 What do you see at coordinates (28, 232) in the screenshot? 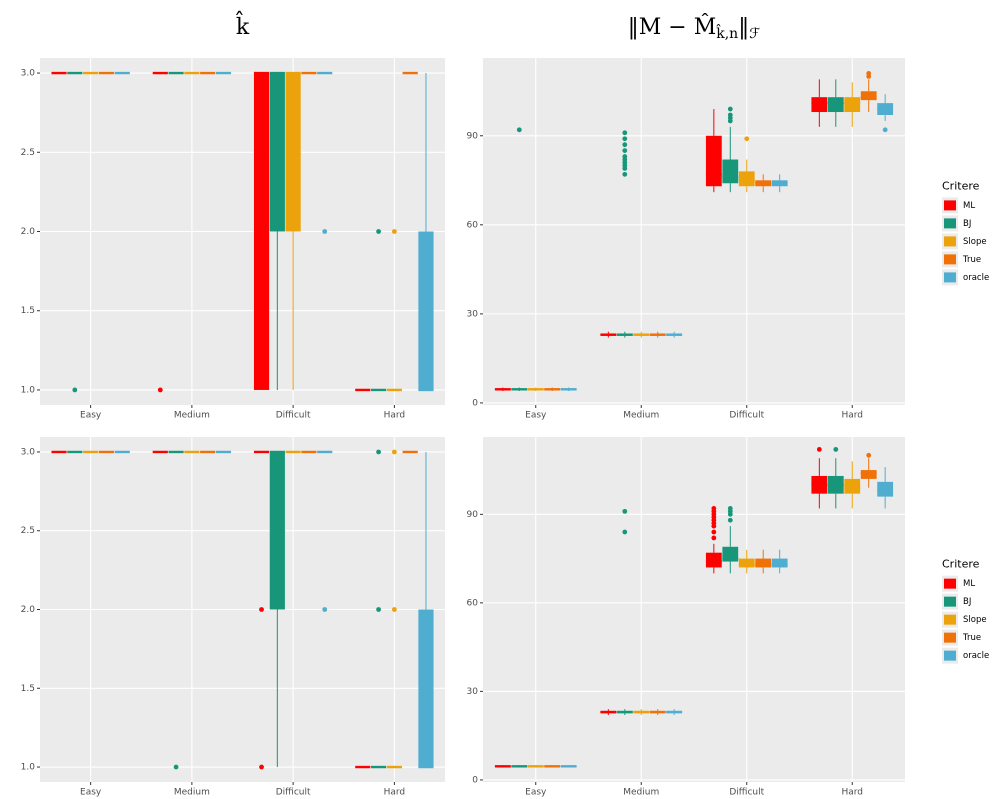
I see `y-tick-label: 2.0` at bounding box center [28, 232].